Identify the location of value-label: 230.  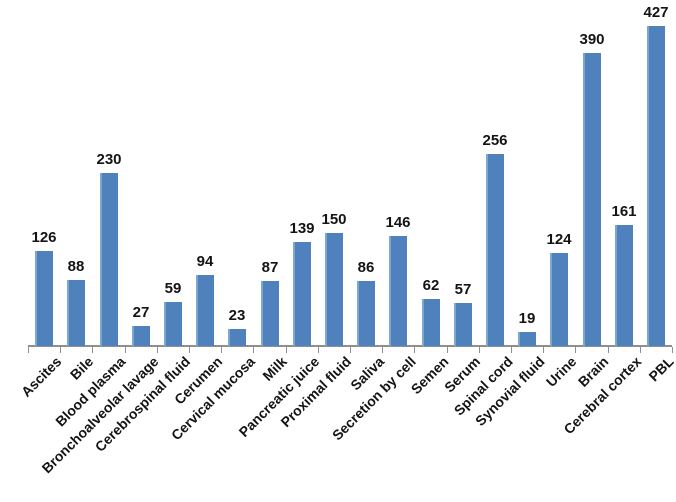
(109, 159).